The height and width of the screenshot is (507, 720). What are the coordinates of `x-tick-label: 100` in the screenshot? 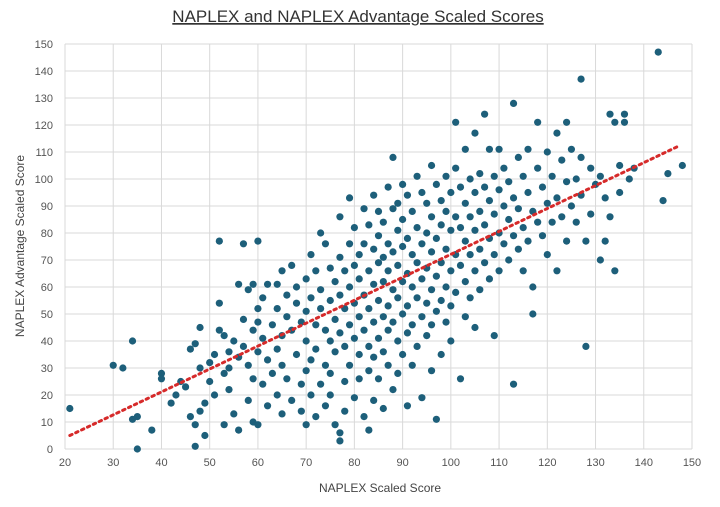 It's located at (451, 463).